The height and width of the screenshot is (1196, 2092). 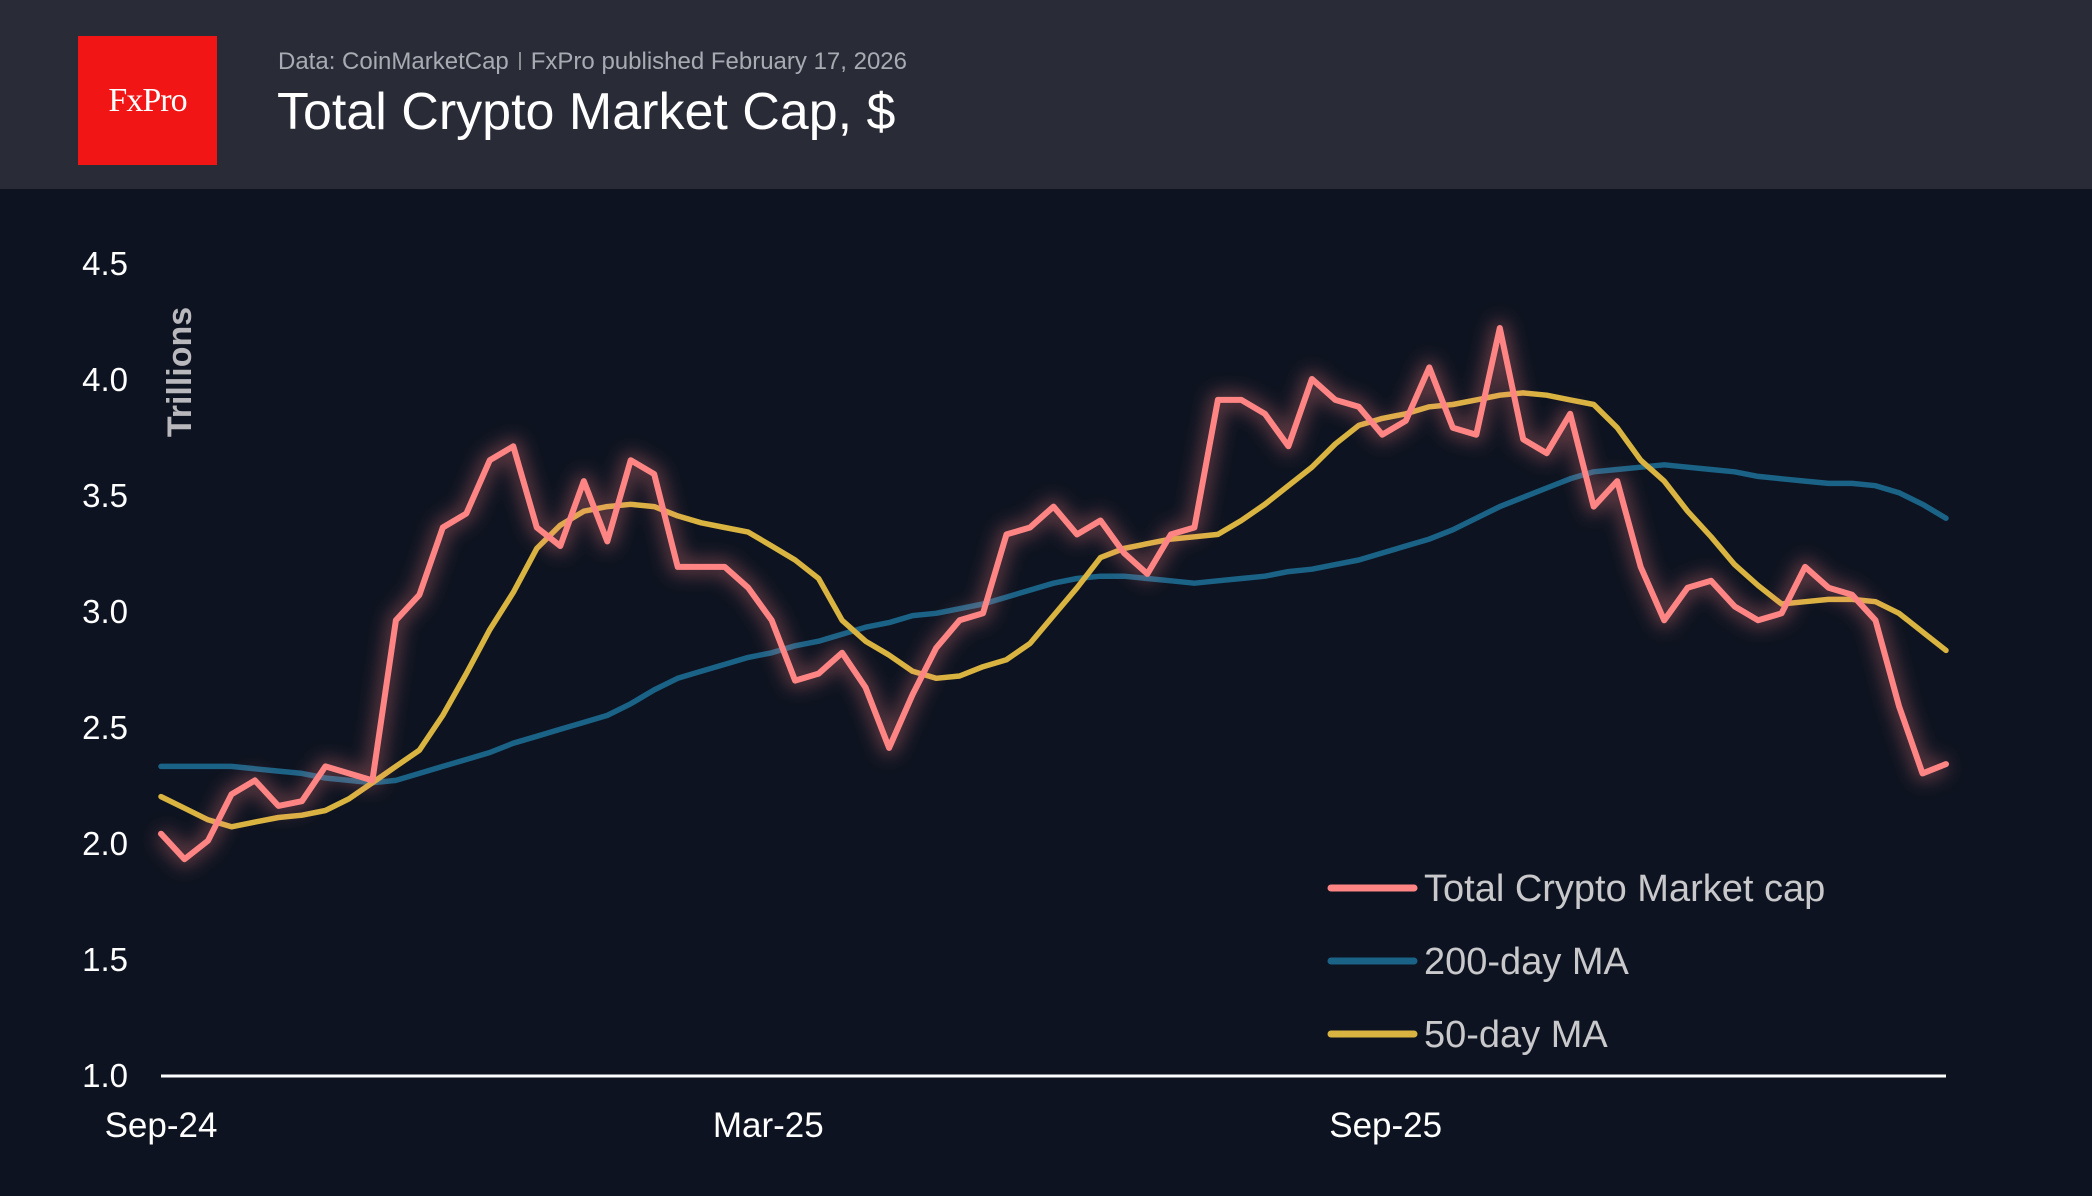 I want to click on legend-label: 200-day MA, so click(x=1527, y=962).